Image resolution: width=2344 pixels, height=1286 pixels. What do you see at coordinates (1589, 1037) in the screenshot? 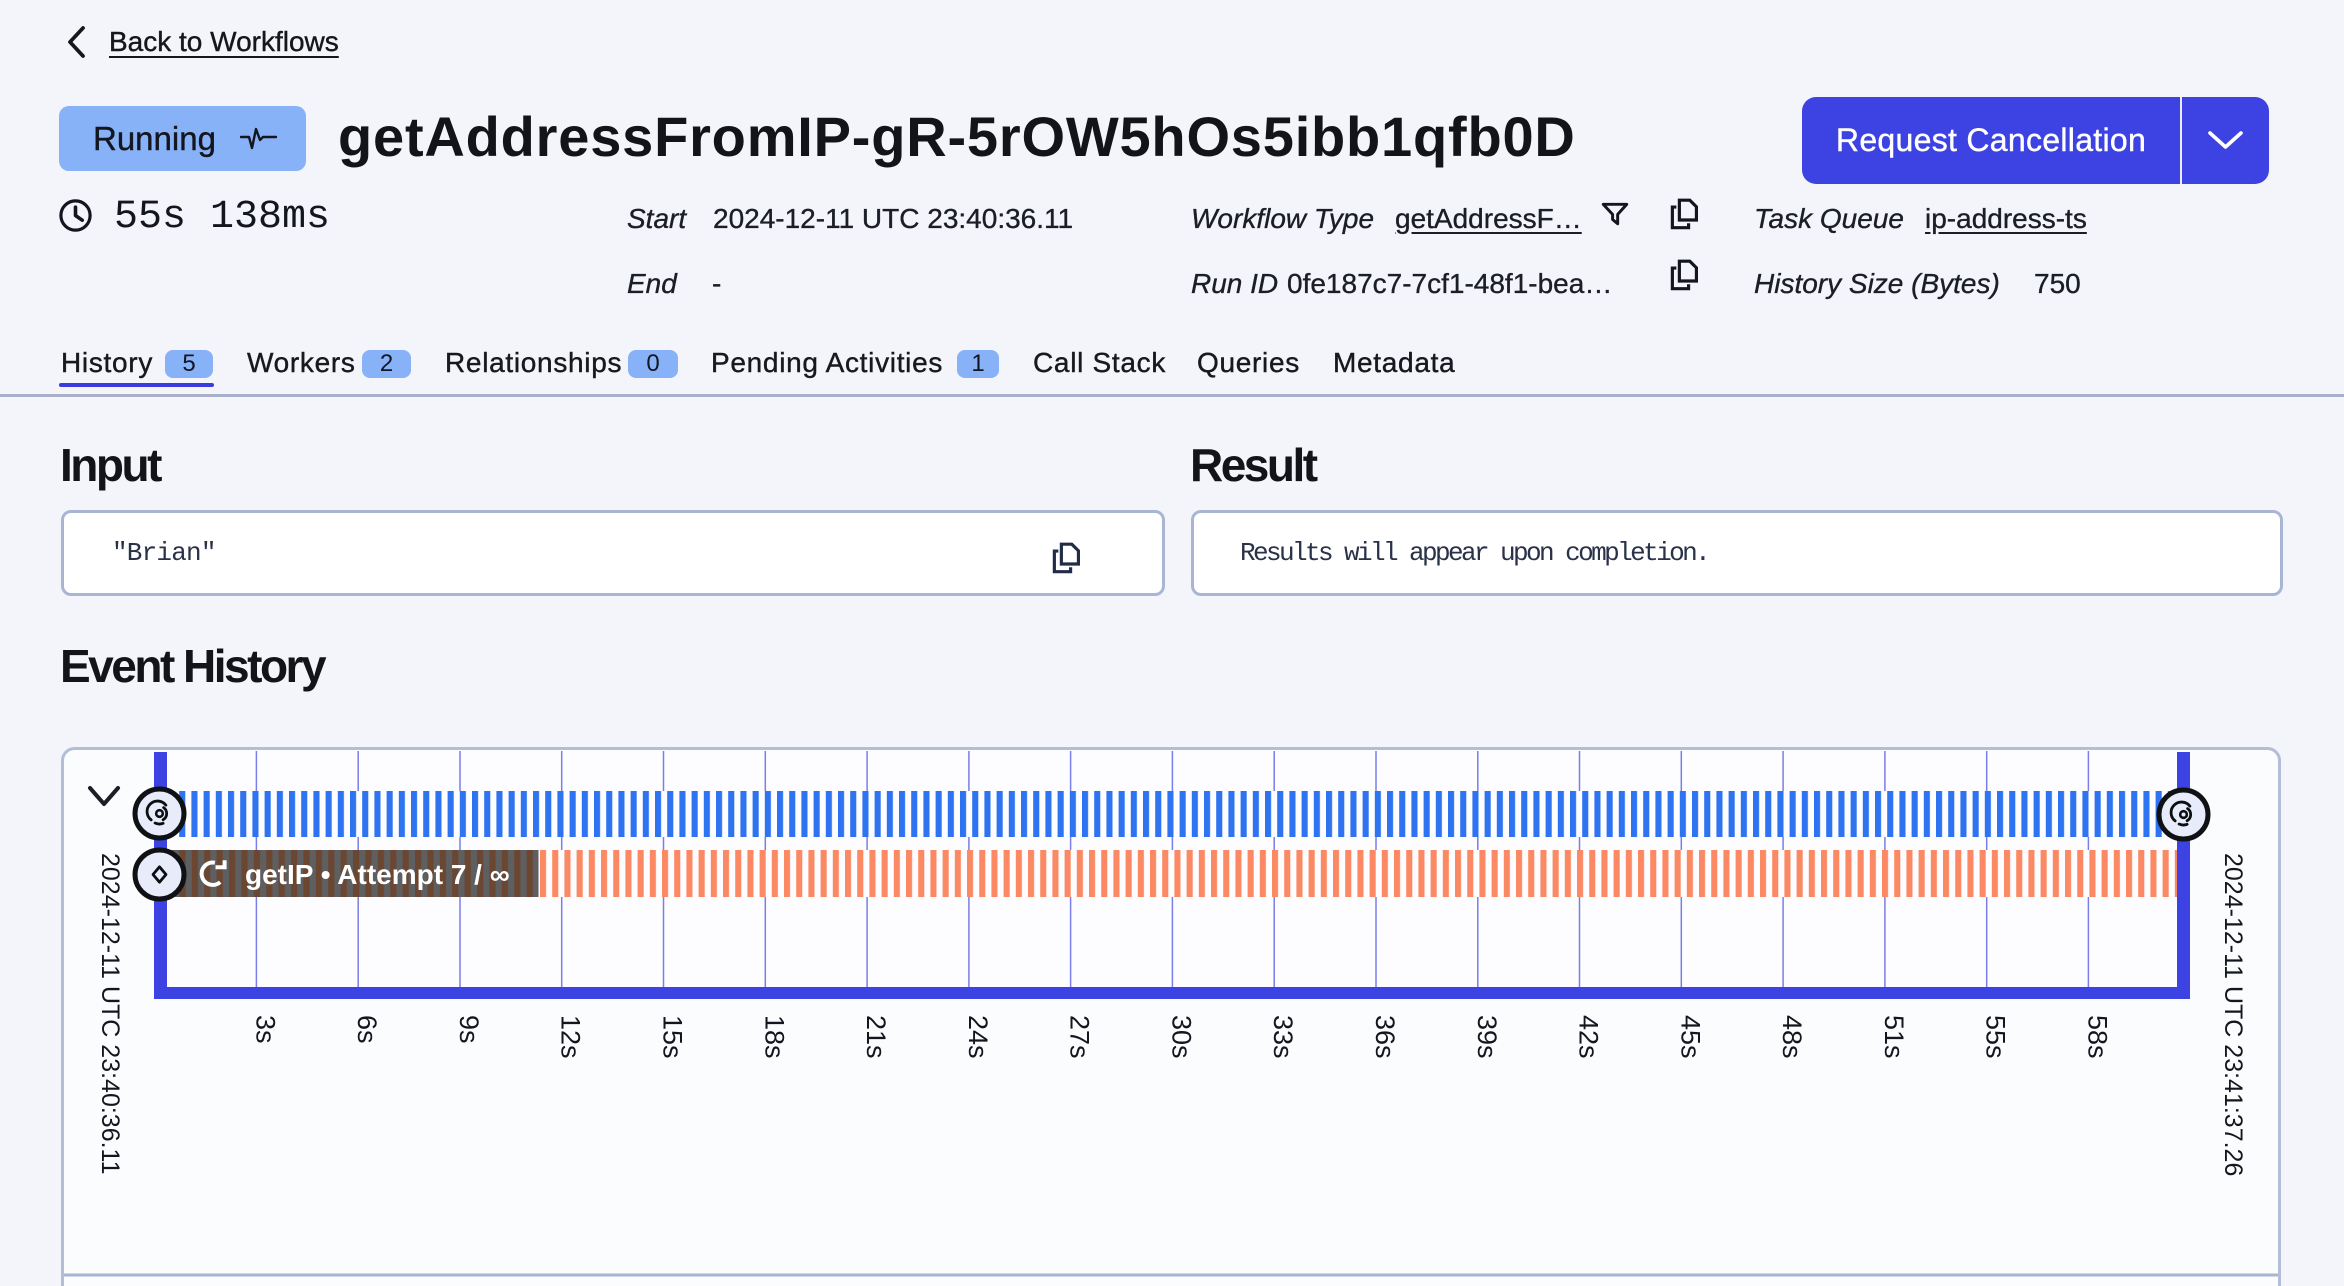
I see `svg-text: 42s` at bounding box center [1589, 1037].